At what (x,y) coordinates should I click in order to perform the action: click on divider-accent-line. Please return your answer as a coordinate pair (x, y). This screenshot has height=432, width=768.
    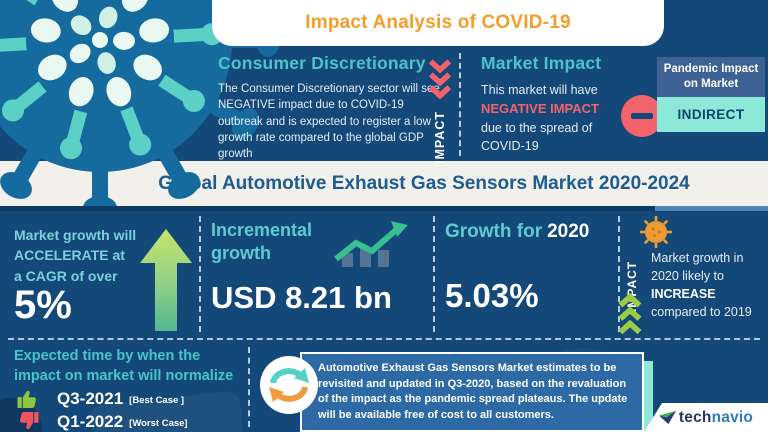
    Looking at the image, I should click on (384, 208).